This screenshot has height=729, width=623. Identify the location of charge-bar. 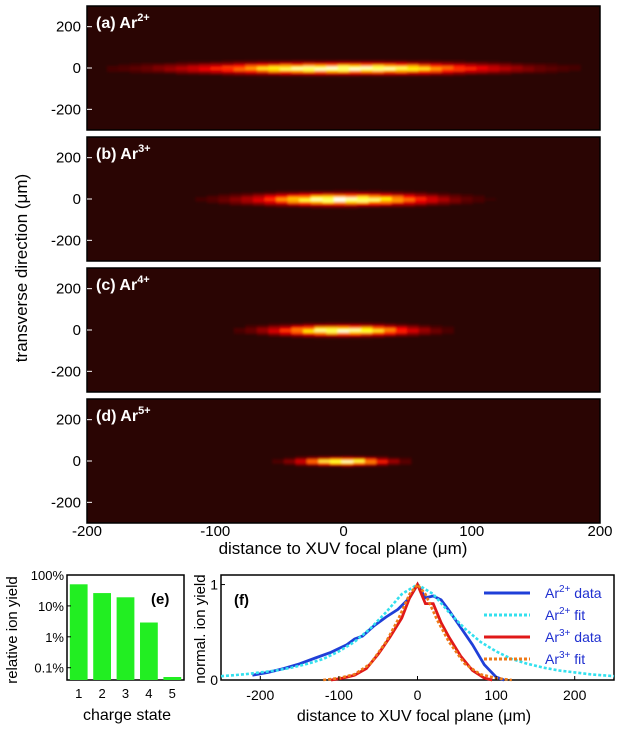
(78, 632).